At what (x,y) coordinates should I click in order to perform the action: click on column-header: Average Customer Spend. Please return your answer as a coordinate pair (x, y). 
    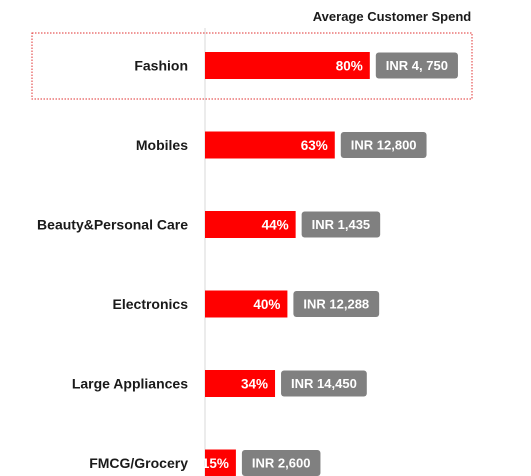
    Looking at the image, I should click on (392, 16).